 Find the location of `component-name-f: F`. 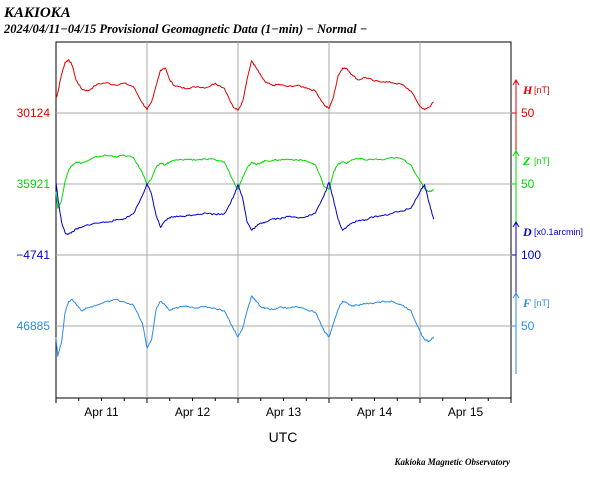

component-name-f: F is located at coordinates (526, 303).